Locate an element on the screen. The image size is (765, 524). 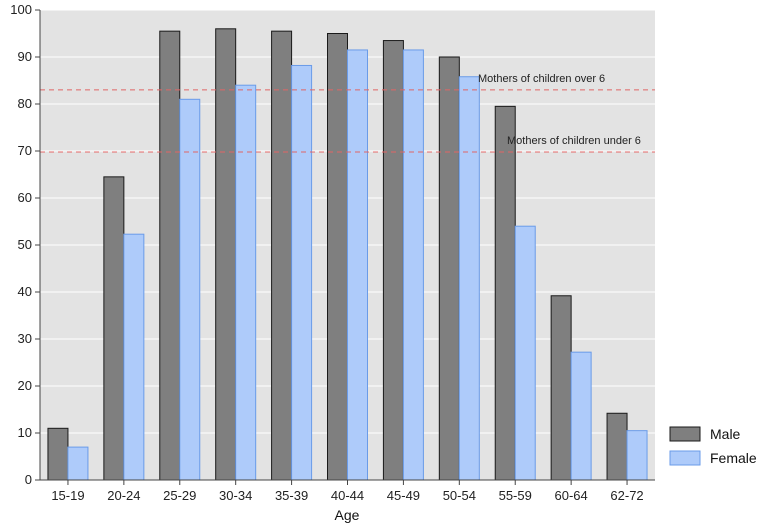
x-tick-label: 40-44 is located at coordinates (347, 495).